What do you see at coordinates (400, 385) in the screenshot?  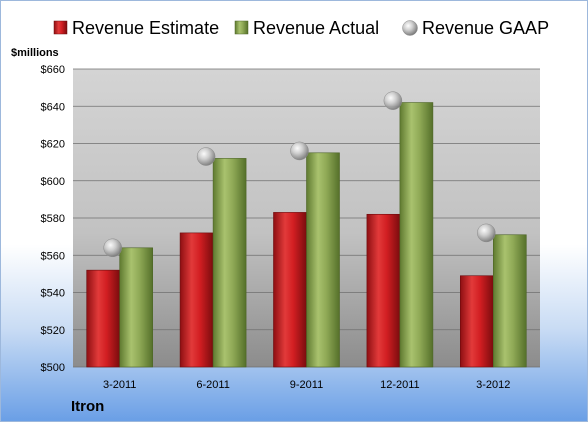 I see `x-tick-label: 12-2011` at bounding box center [400, 385].